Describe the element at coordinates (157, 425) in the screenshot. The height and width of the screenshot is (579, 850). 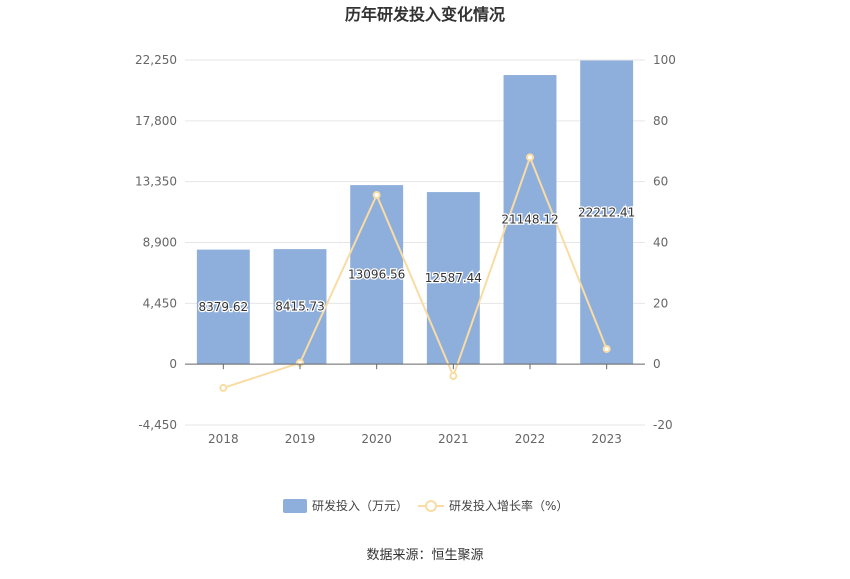
I see `y-left-tick-label: -4,450` at that location.